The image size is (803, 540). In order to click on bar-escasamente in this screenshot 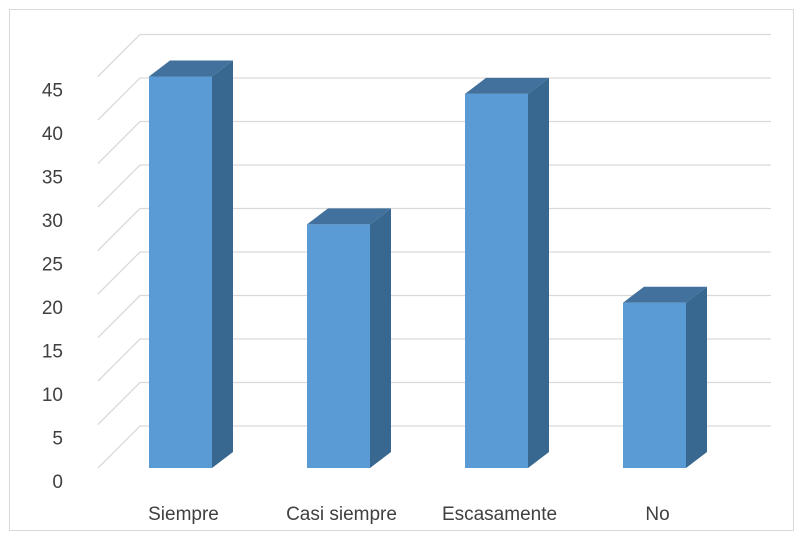, I will do `click(507, 273)`.